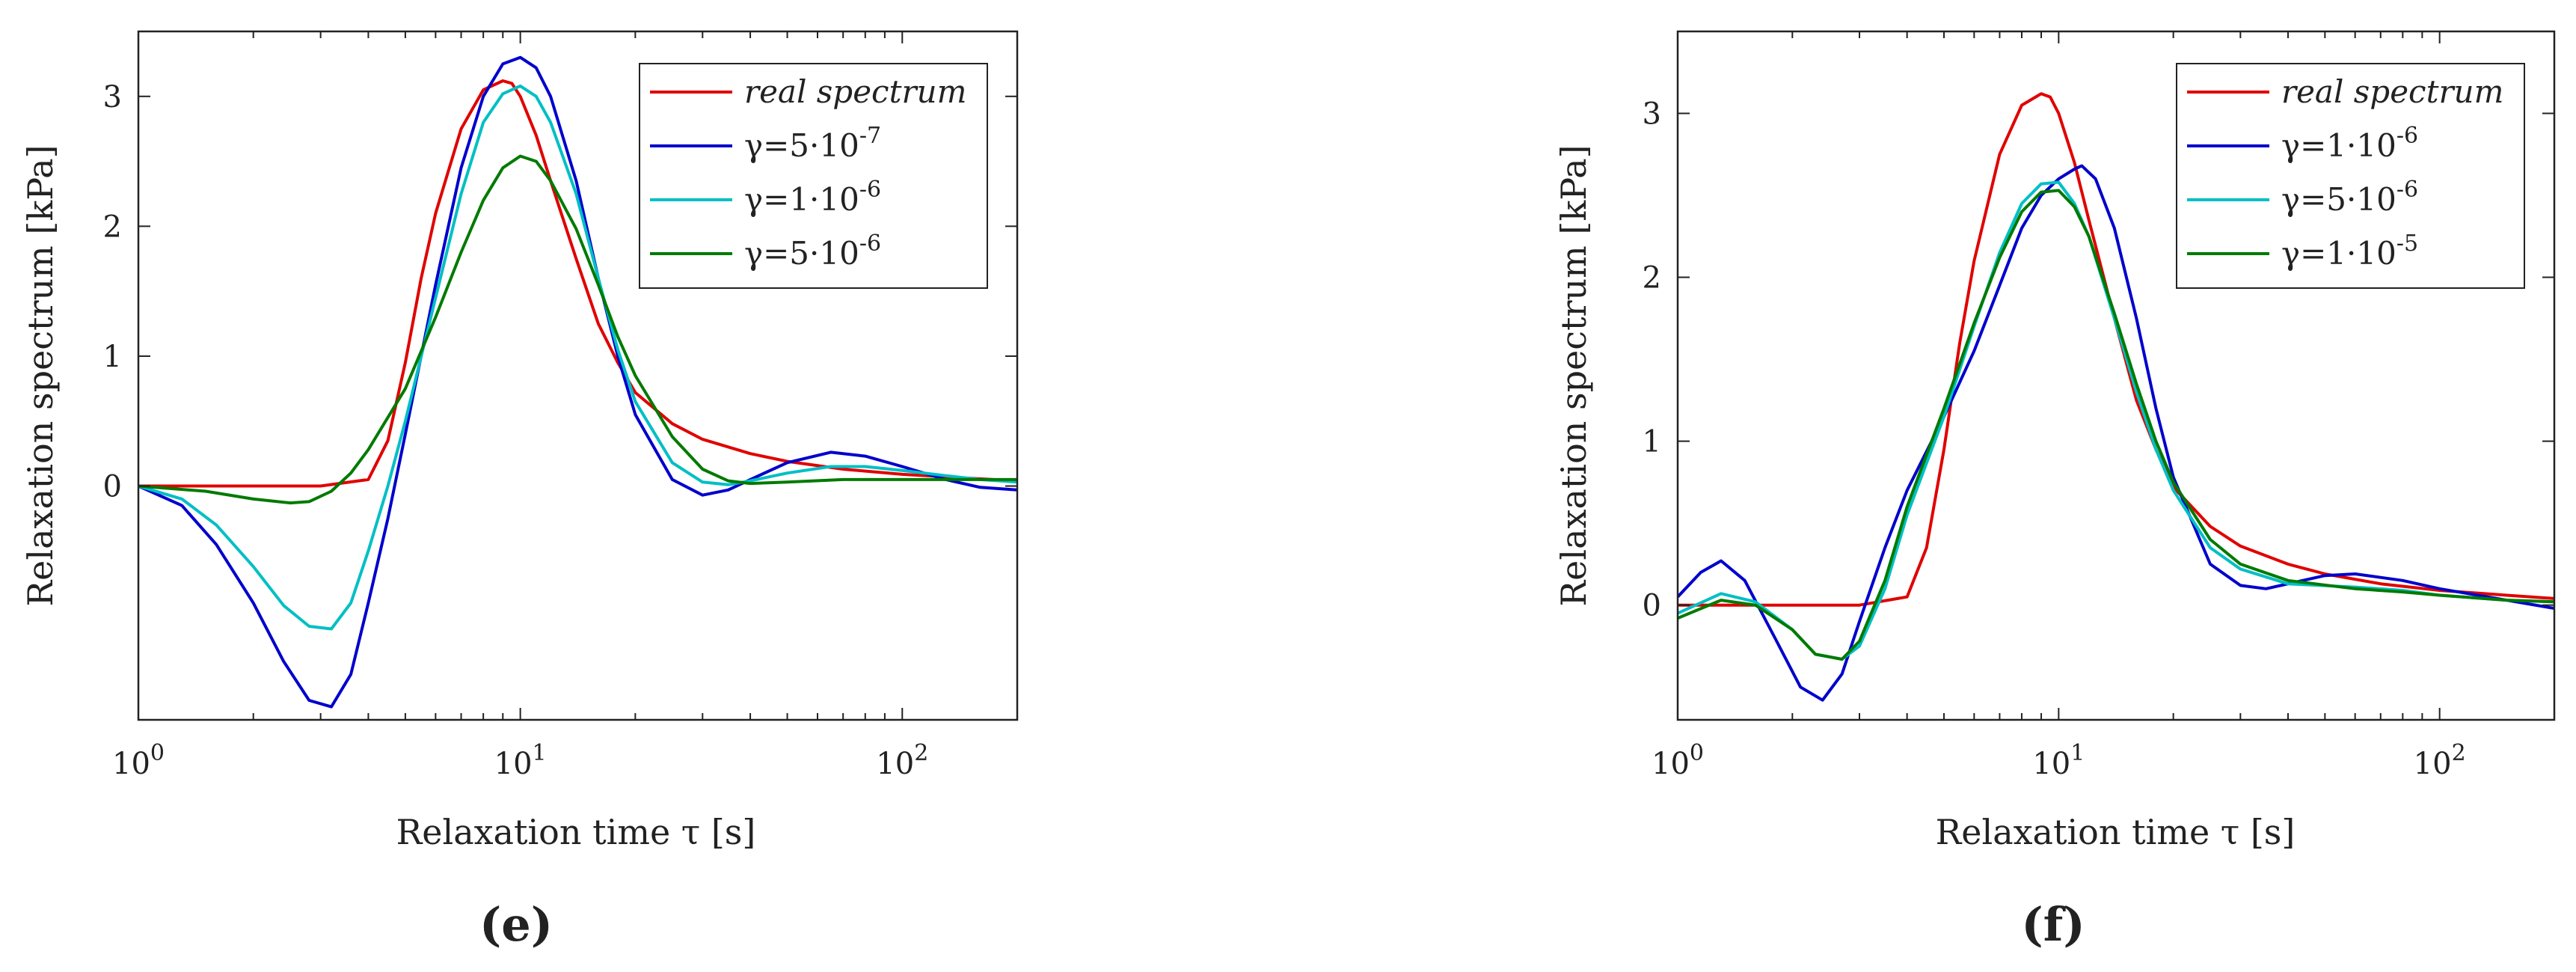  Describe the element at coordinates (812, 251) in the screenshot. I see `legend-label-3: γ=5·10-6` at that location.